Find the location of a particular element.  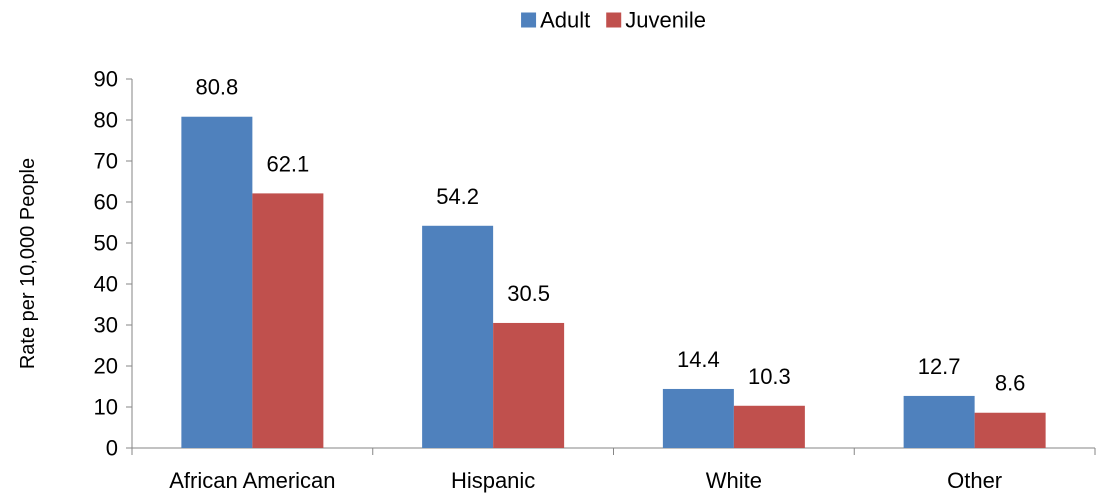

legend-item: Adult is located at coordinates (555, 20).